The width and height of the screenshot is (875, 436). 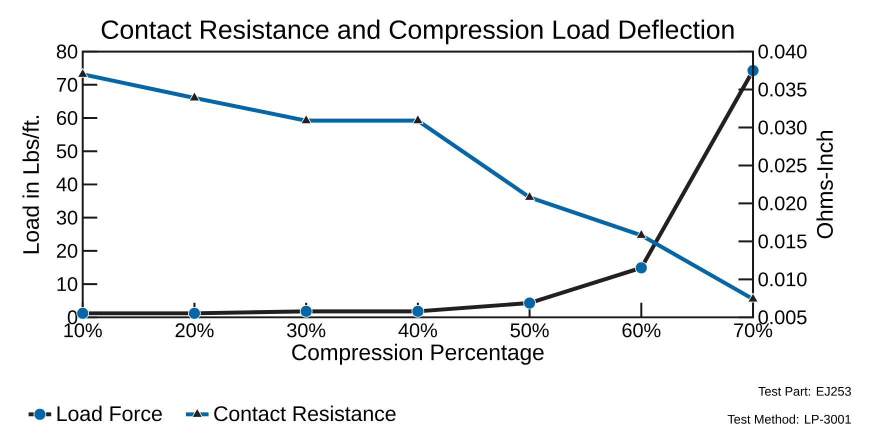 I want to click on x-tick-label: 40%, so click(x=417, y=330).